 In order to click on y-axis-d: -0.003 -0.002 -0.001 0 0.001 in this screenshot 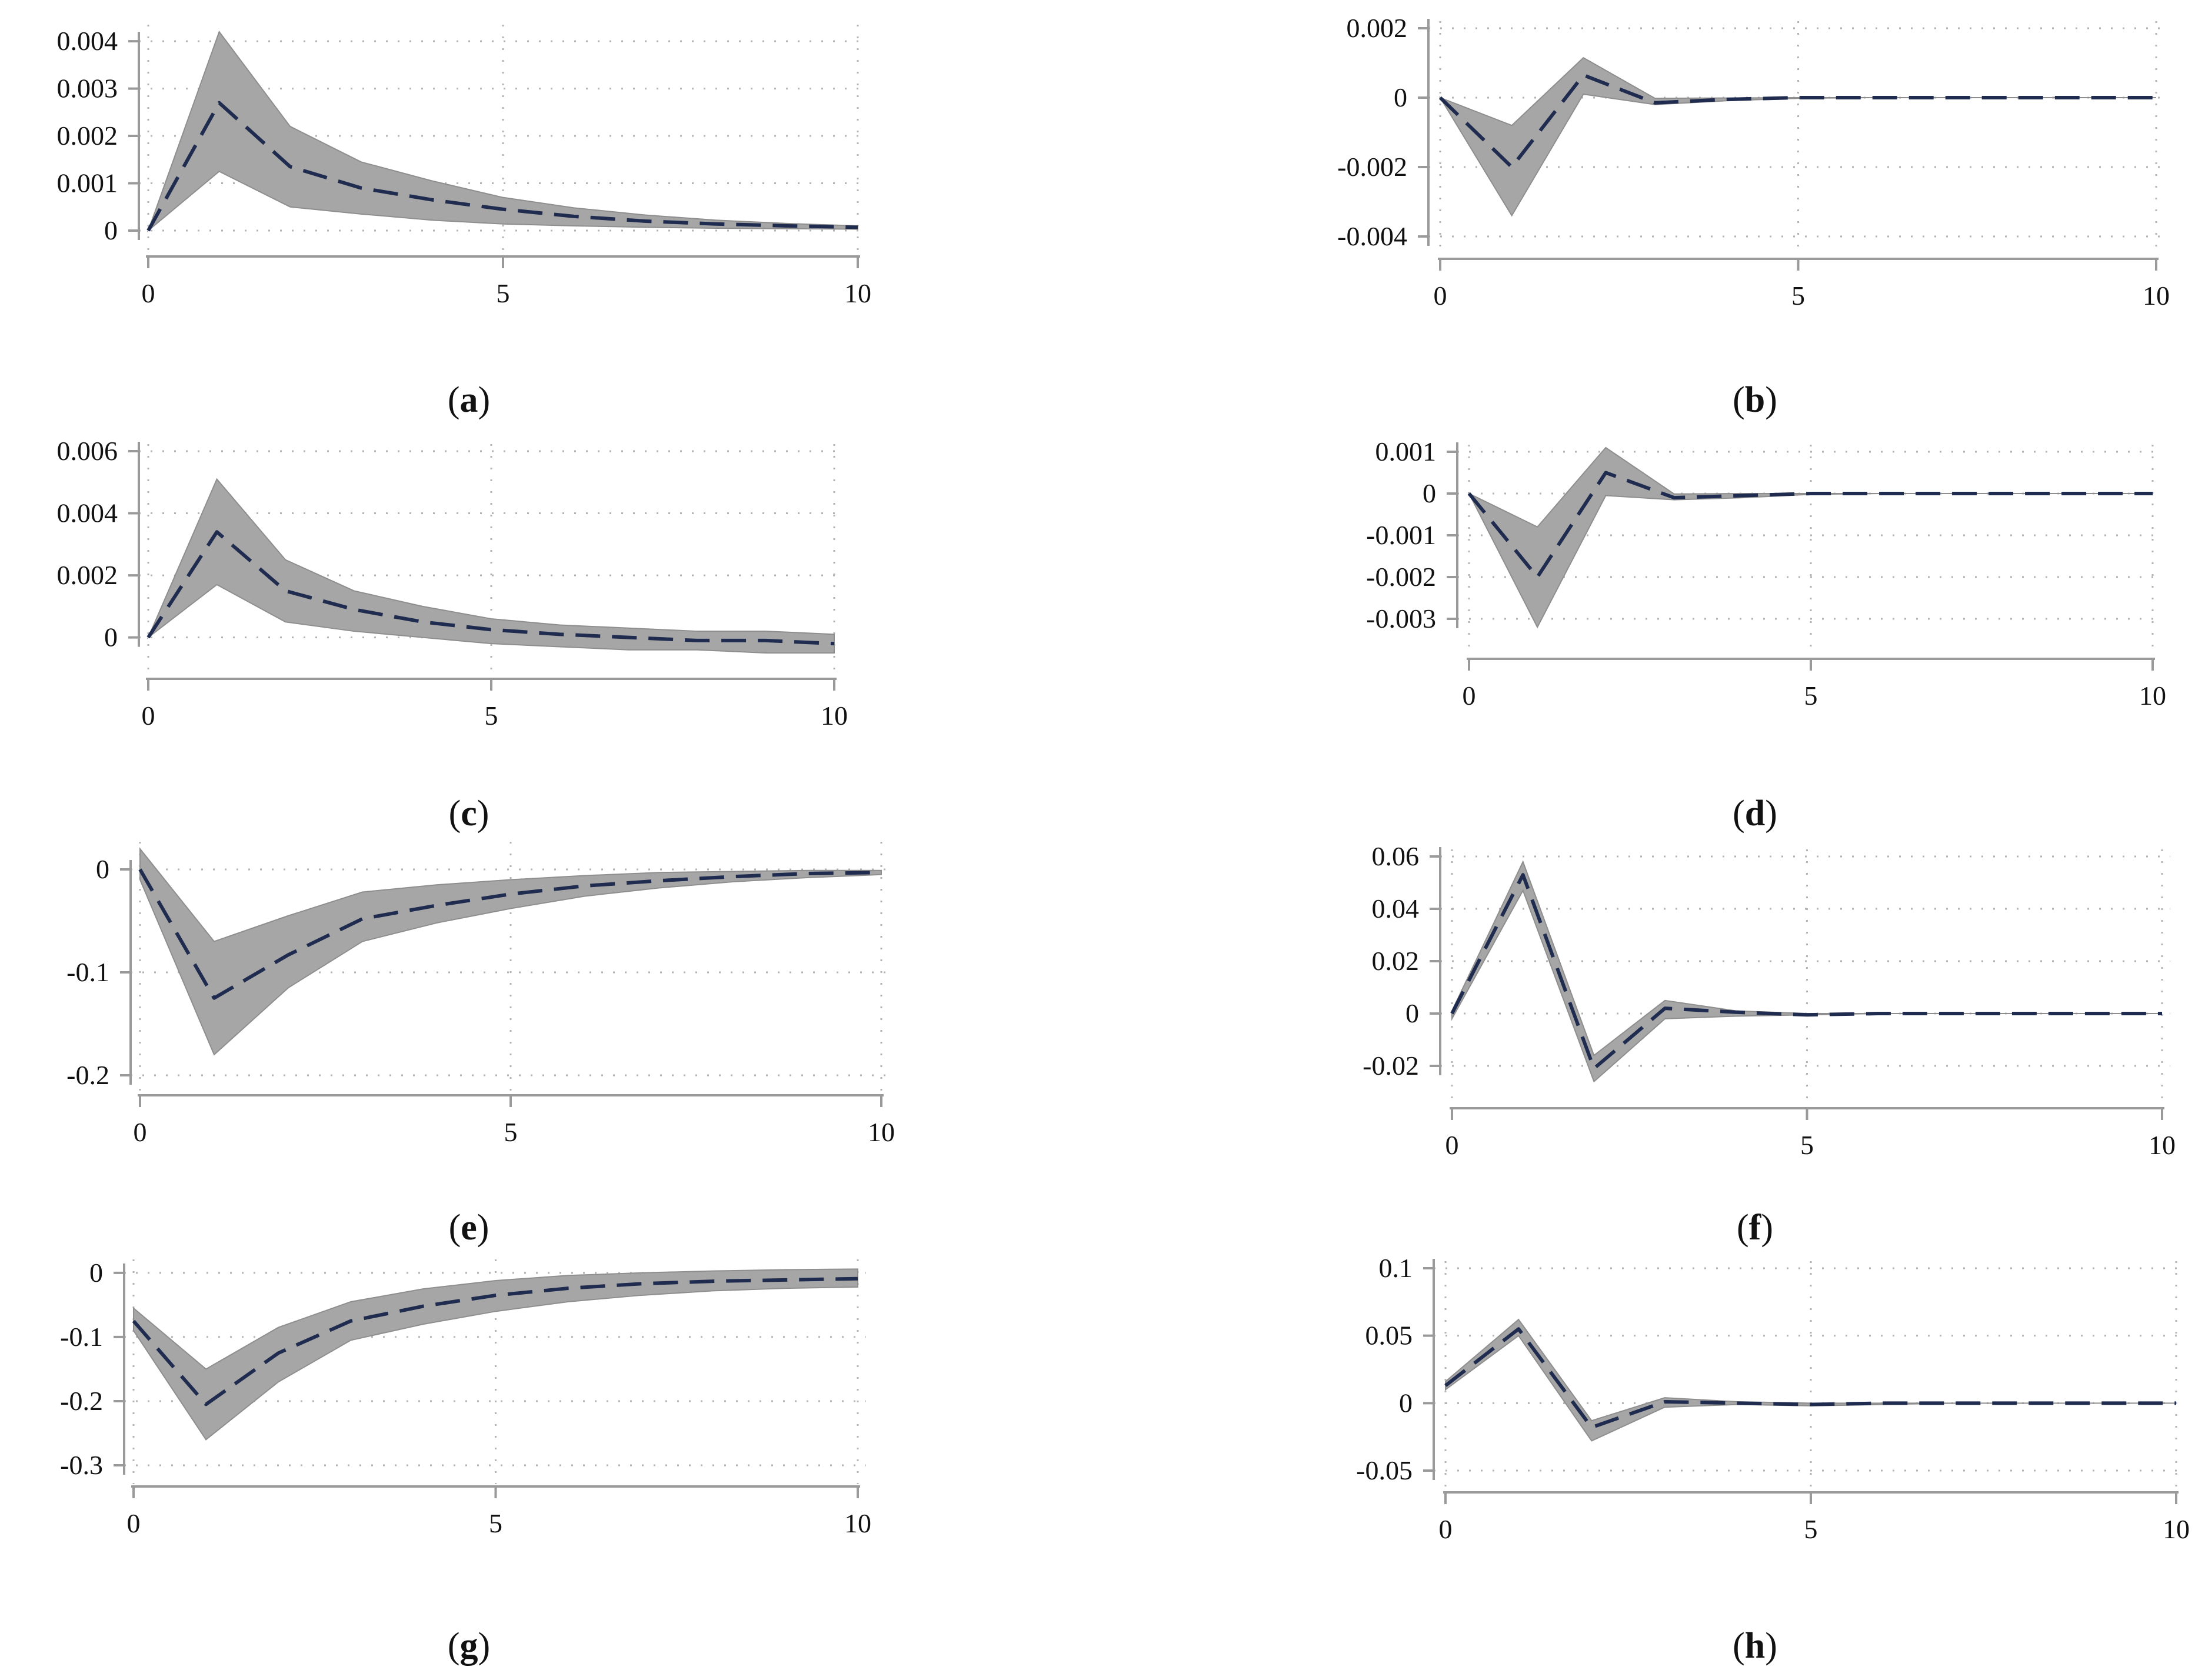, I will do `click(1412, 535)`.